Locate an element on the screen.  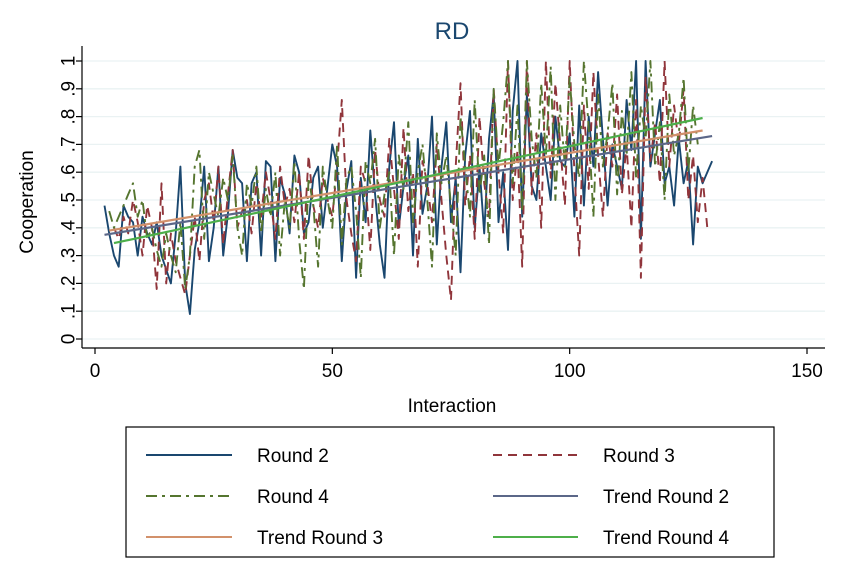
legend-label-round-4: Round 4 is located at coordinates (293, 497).